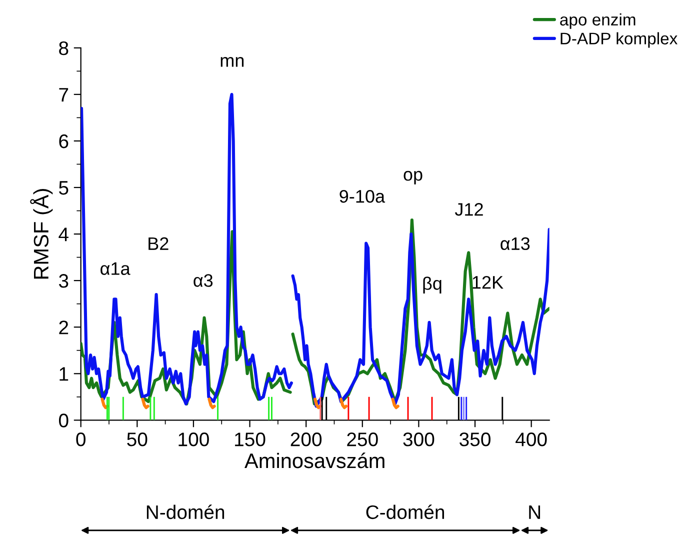 This screenshot has height=538, width=691. Describe the element at coordinates (64, 374) in the screenshot. I see `y-tick-label: 1` at that location.